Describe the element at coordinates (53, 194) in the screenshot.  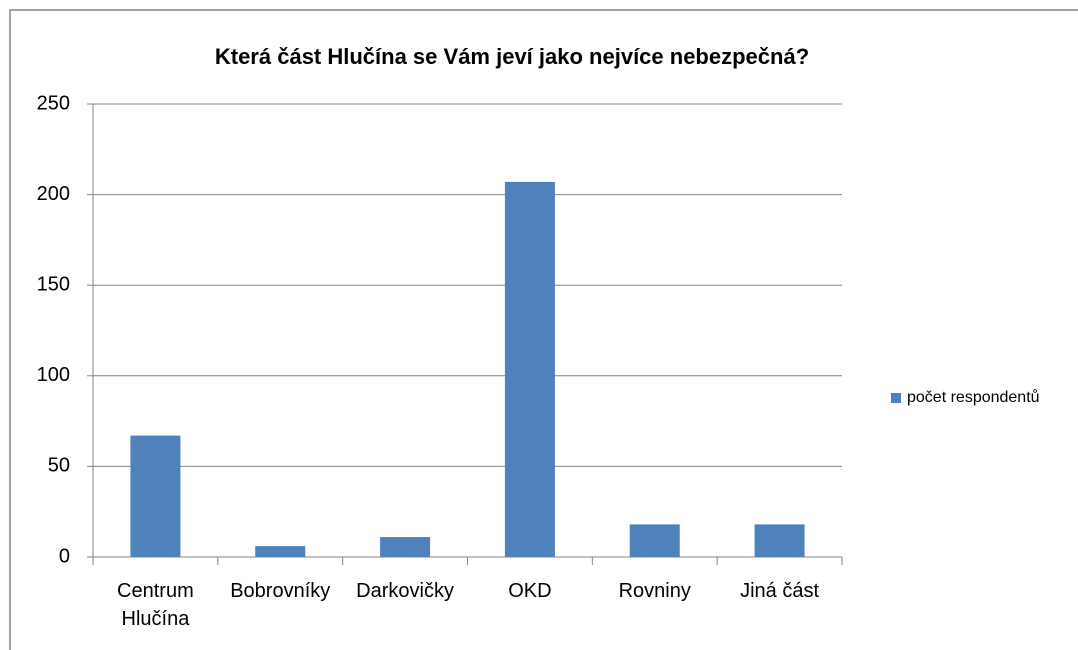
I see `y-tick-label: 200` at that location.